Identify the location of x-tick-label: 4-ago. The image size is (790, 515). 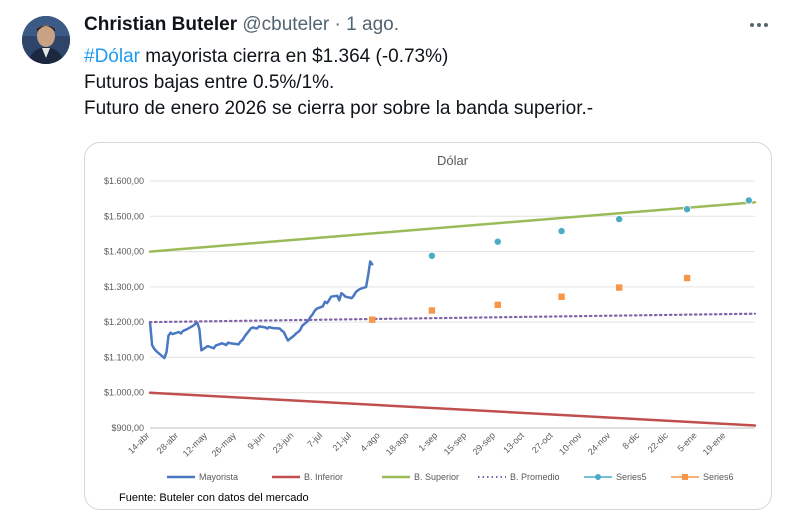
(370, 441).